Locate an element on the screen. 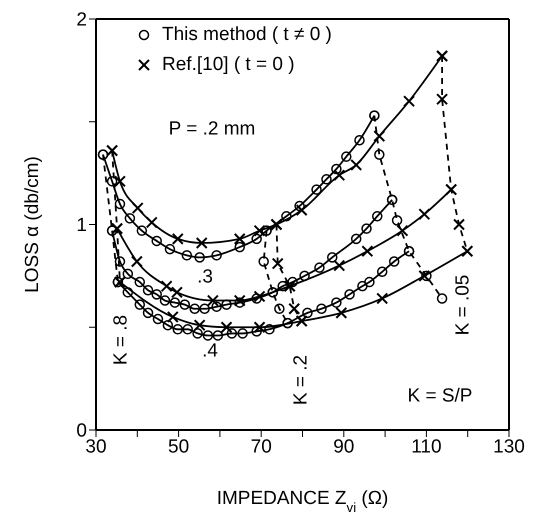 This screenshot has height=524, width=537. x-tick-label: 50 is located at coordinates (179, 447).